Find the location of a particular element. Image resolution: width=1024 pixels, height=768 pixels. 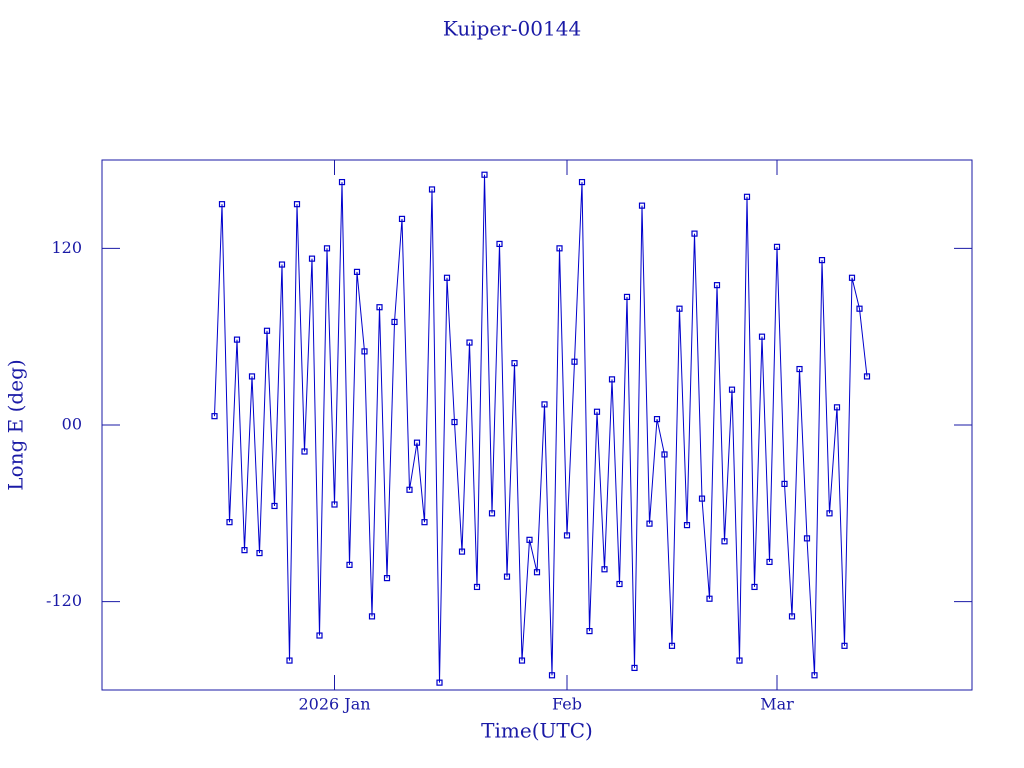

y-axis-label: Long E (deg) is located at coordinates (16, 424).